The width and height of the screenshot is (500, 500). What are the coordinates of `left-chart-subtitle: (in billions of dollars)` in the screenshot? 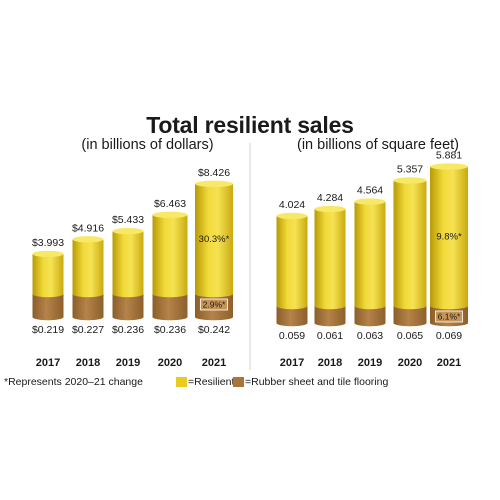 It's located at (147, 145).